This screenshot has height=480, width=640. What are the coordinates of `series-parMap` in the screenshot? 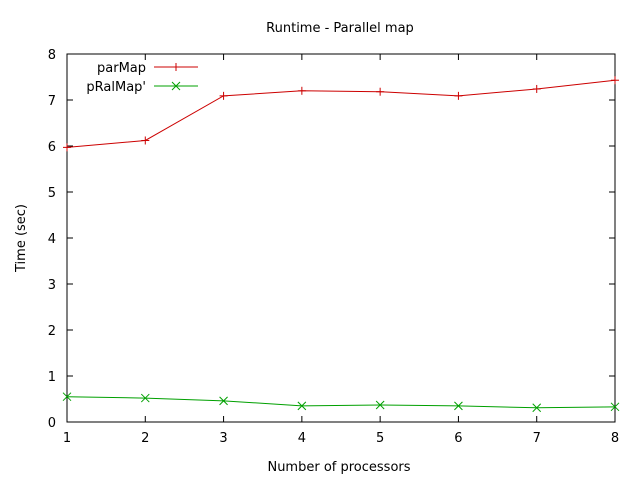 It's located at (341, 114).